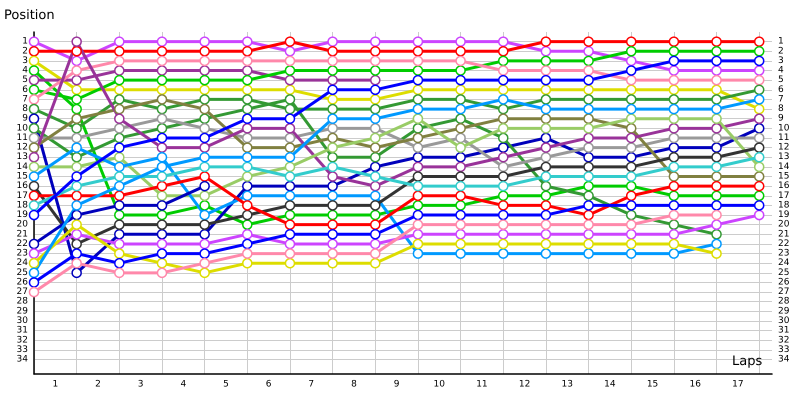 This screenshot has width=800, height=400. Describe the element at coordinates (269, 385) in the screenshot. I see `x-tick-label: 6` at that location.